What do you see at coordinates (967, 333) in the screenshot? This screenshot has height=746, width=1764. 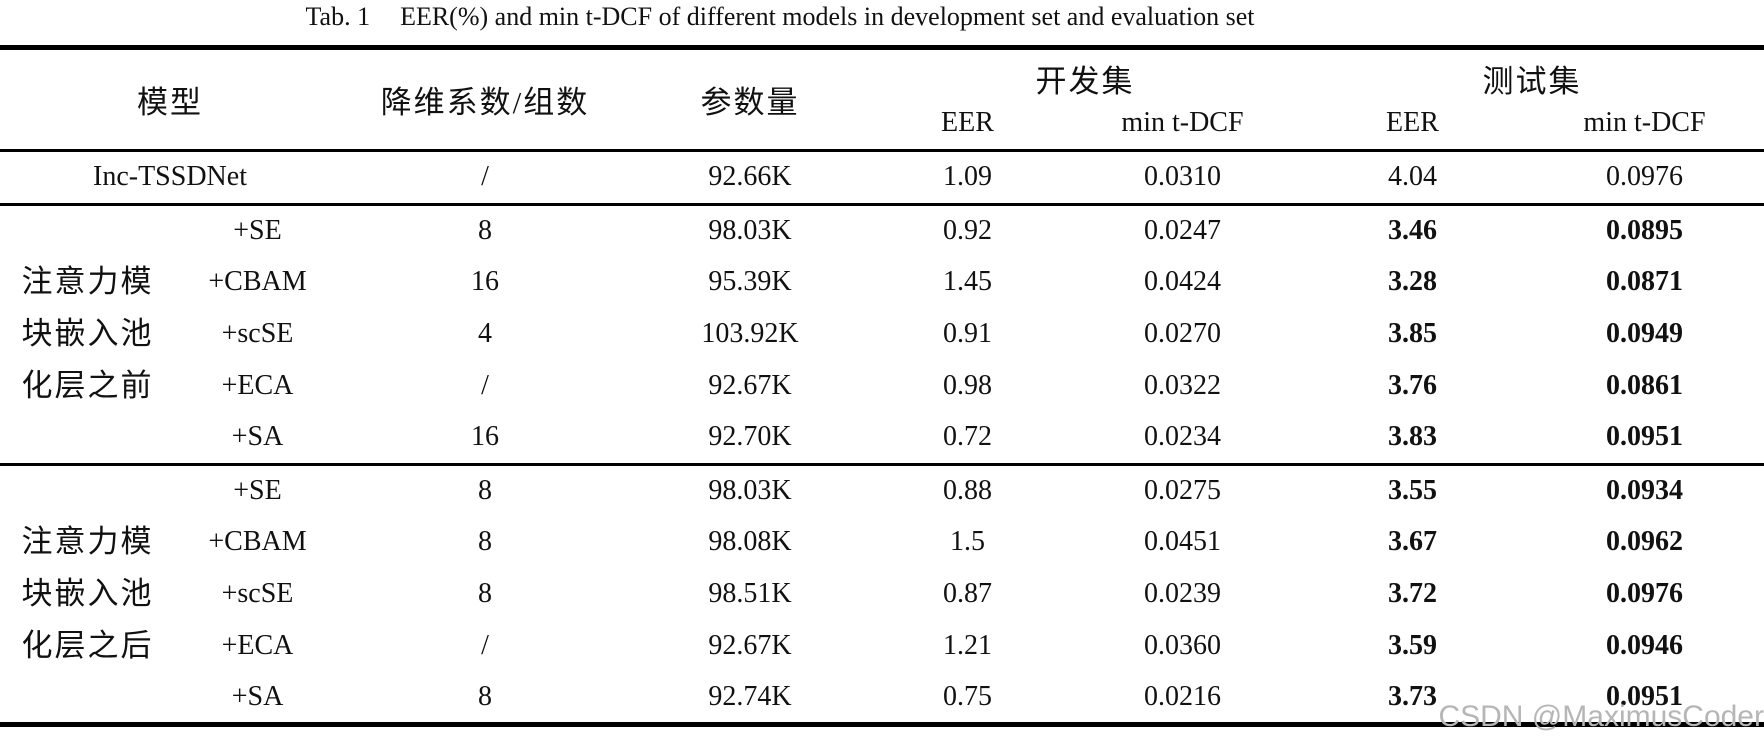 I see `dev-eer-cell: 0.91` at bounding box center [967, 333].